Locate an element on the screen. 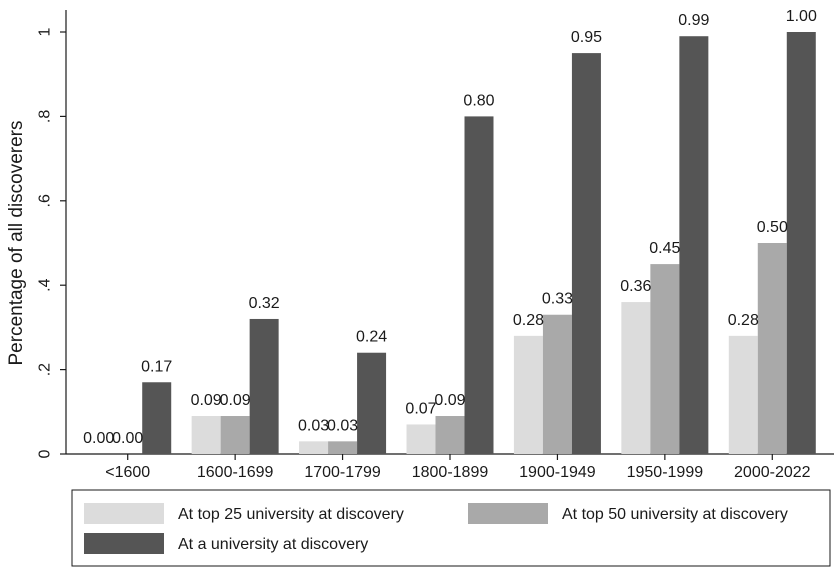 This screenshot has width=839, height=572. data-label: 0.32 is located at coordinates (264, 303).